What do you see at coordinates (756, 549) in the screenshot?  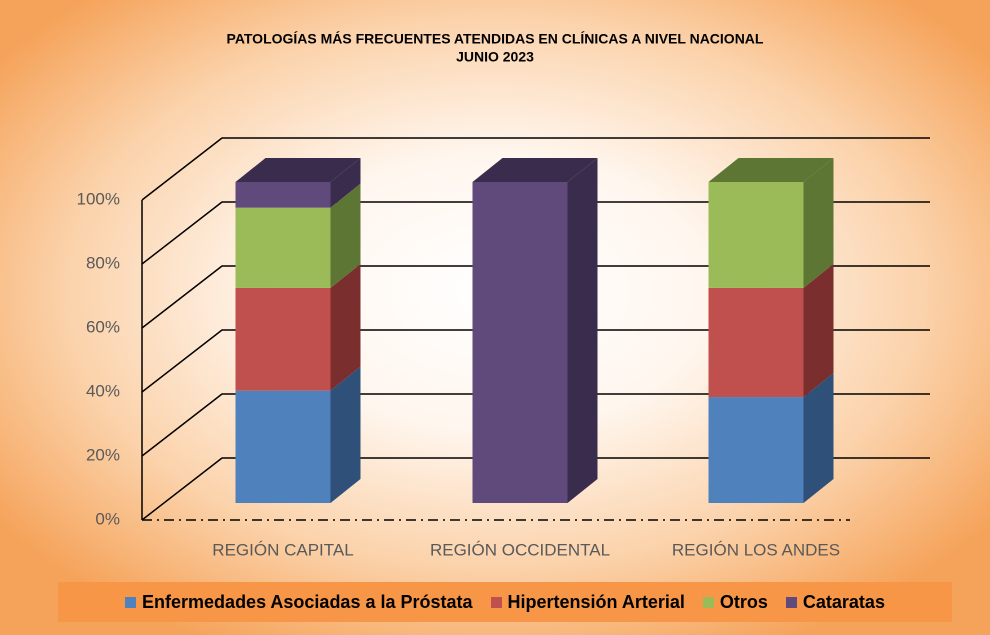 I see `x-tick-label: REGIÓN LOS ANDES` at bounding box center [756, 549].